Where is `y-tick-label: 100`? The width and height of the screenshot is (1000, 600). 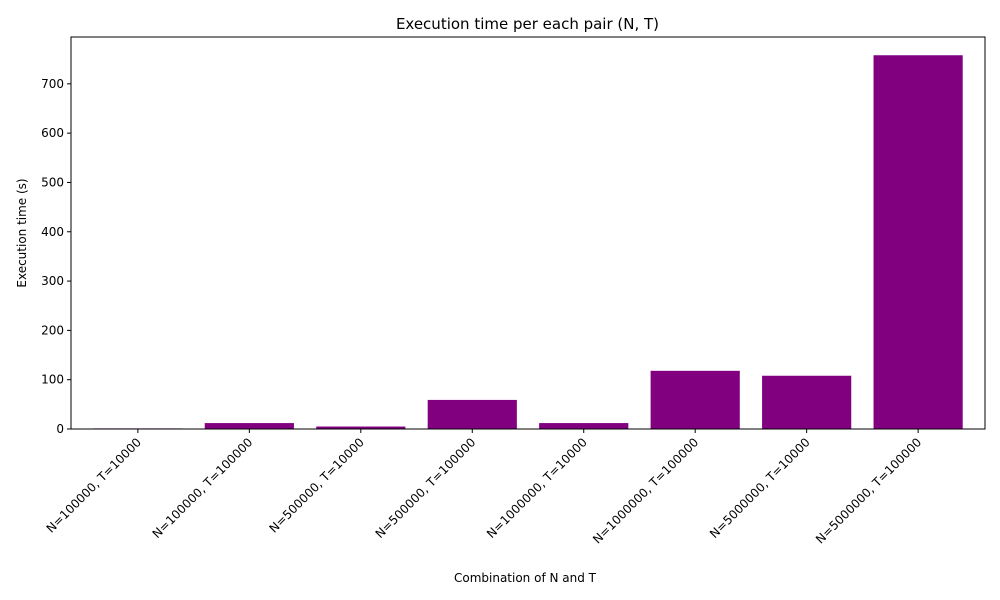
y-tick-label: 100 is located at coordinates (52, 380).